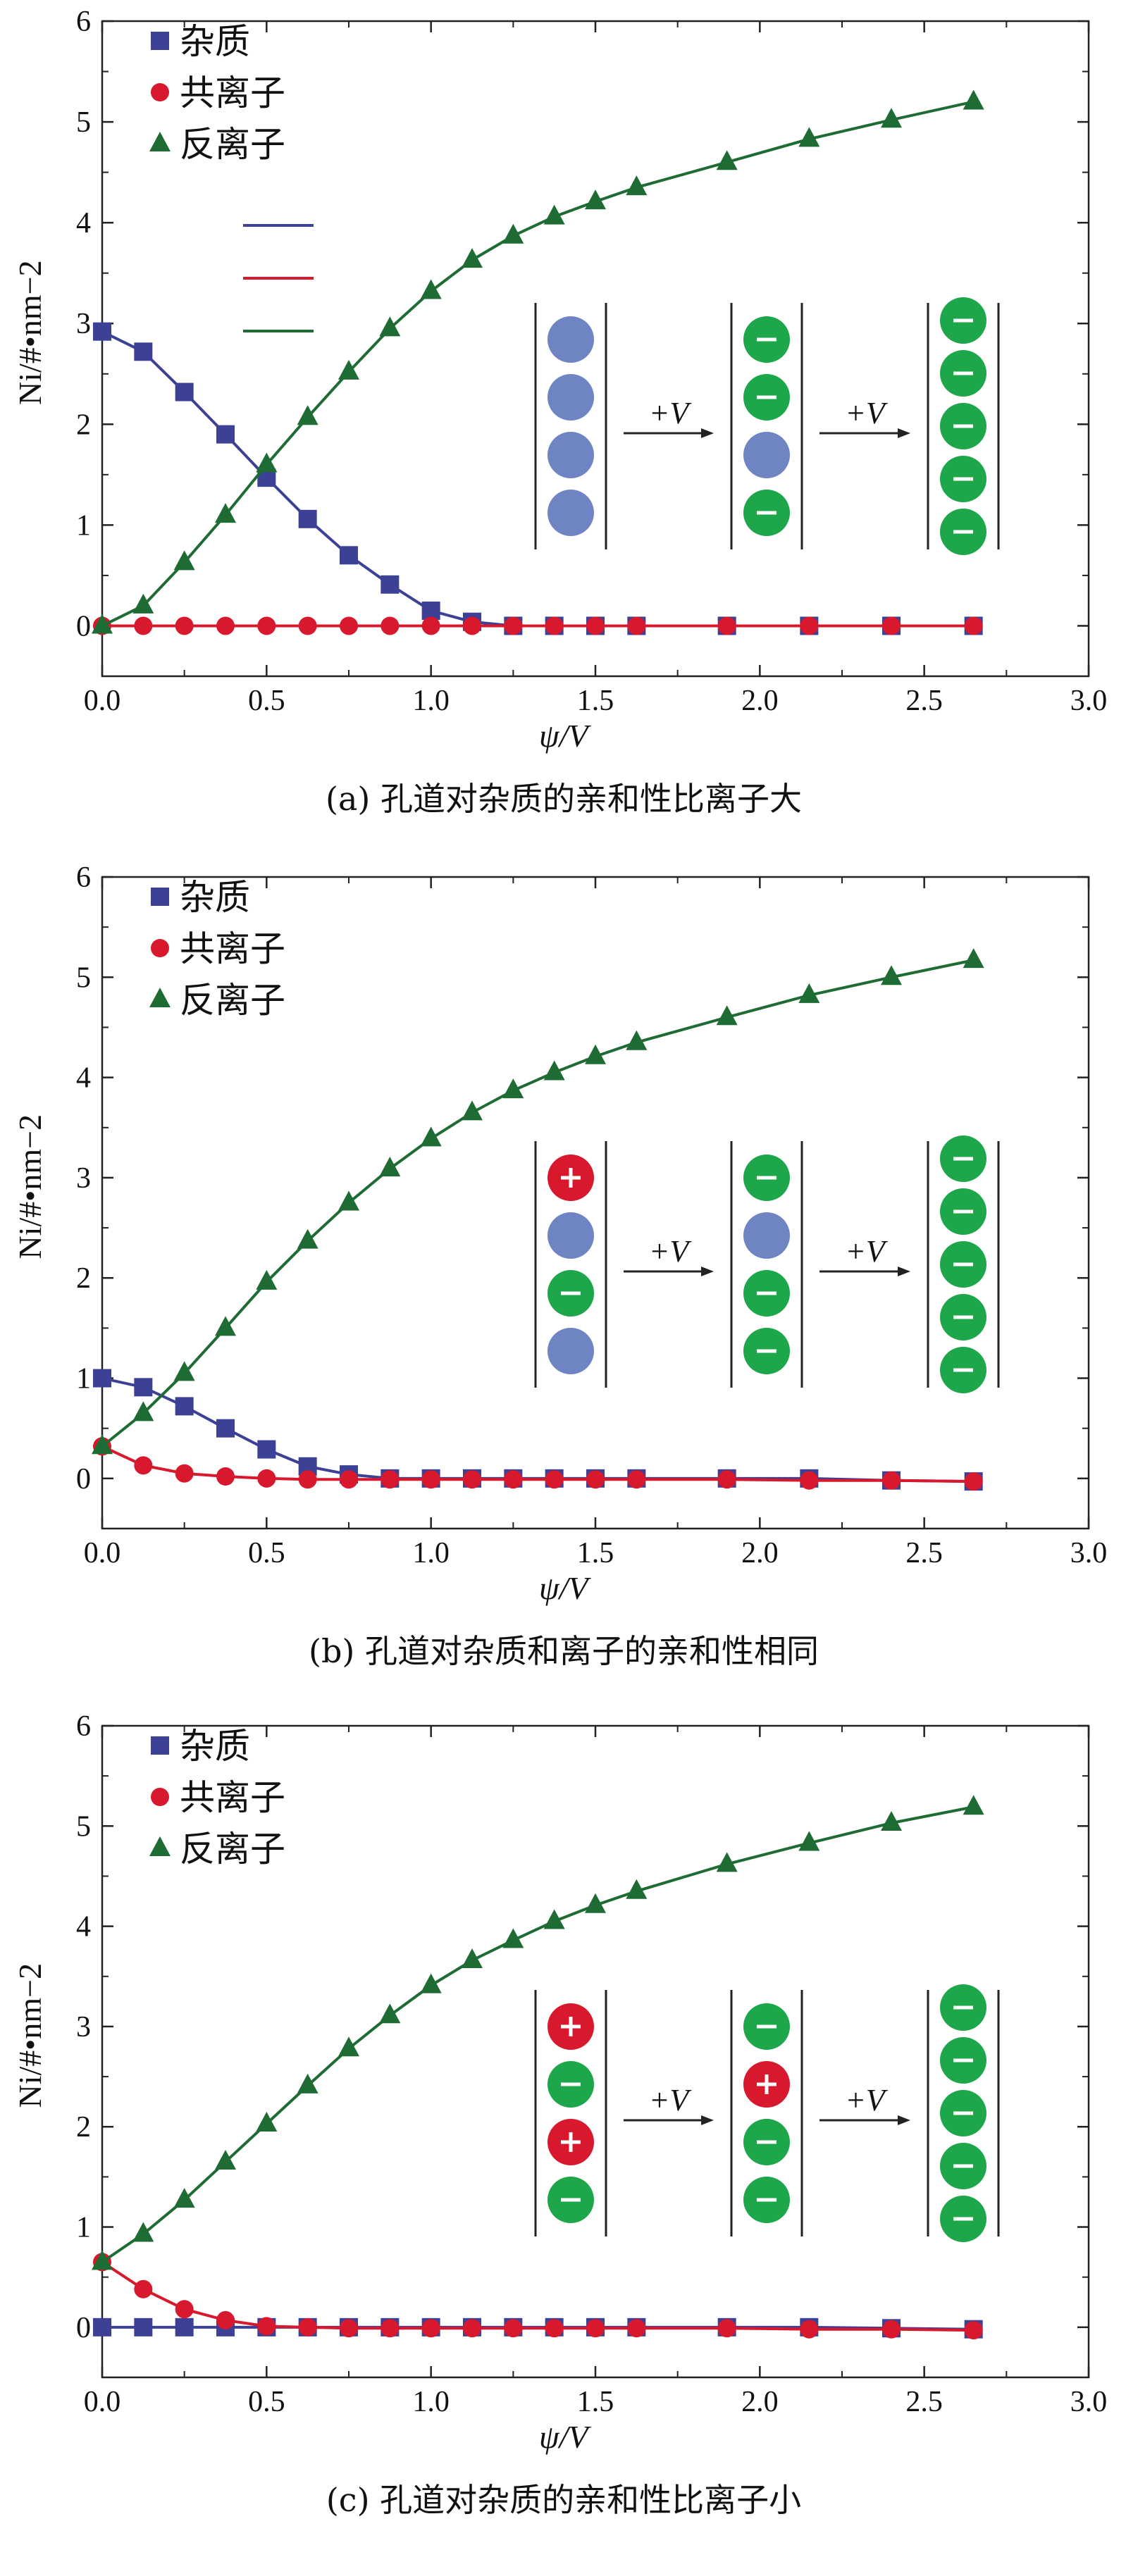 This screenshot has width=1126, height=2576. I want to click on y-tick-label: 0, so click(83, 626).